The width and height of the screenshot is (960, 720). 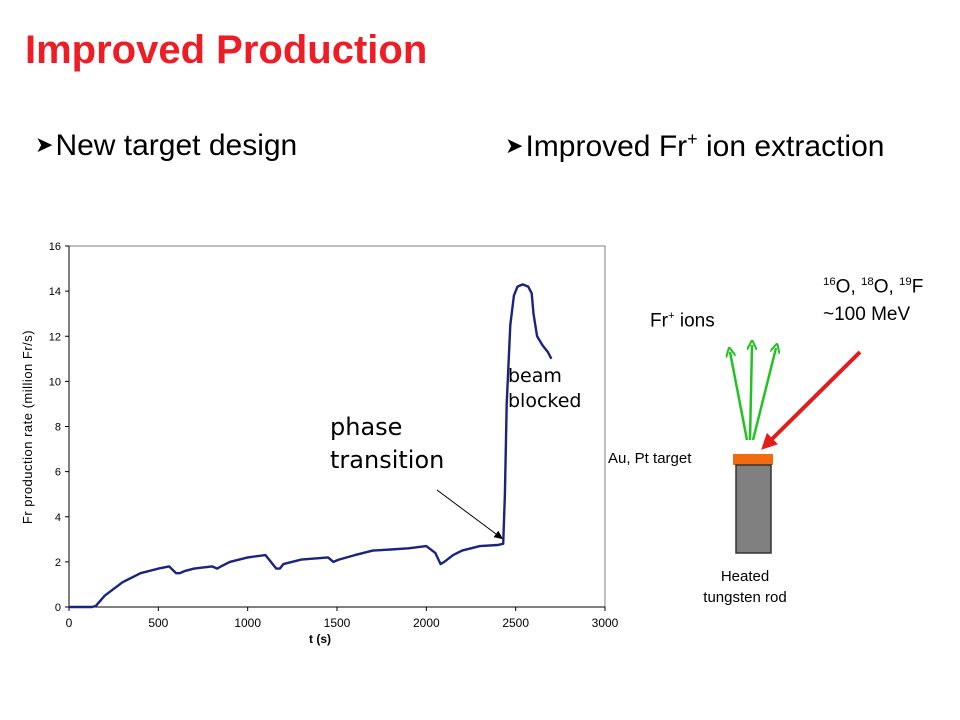 I want to click on y-tick-label: 10, so click(x=55, y=382).